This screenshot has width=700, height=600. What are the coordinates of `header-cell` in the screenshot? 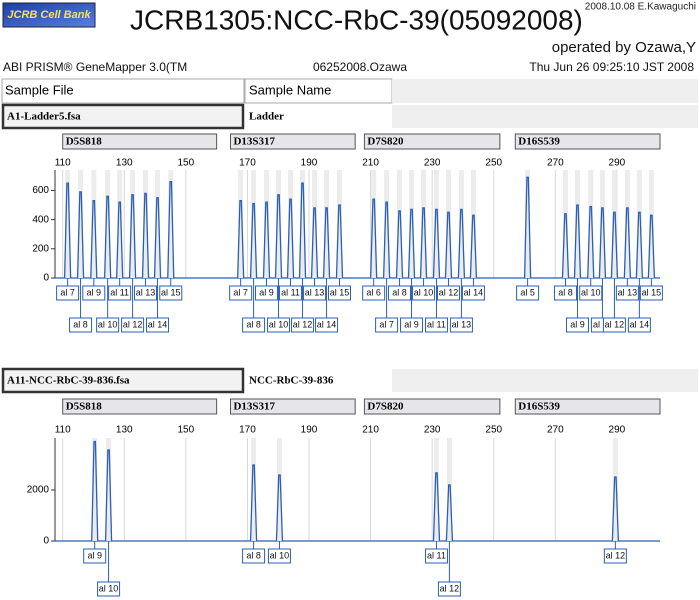 It's located at (318, 91).